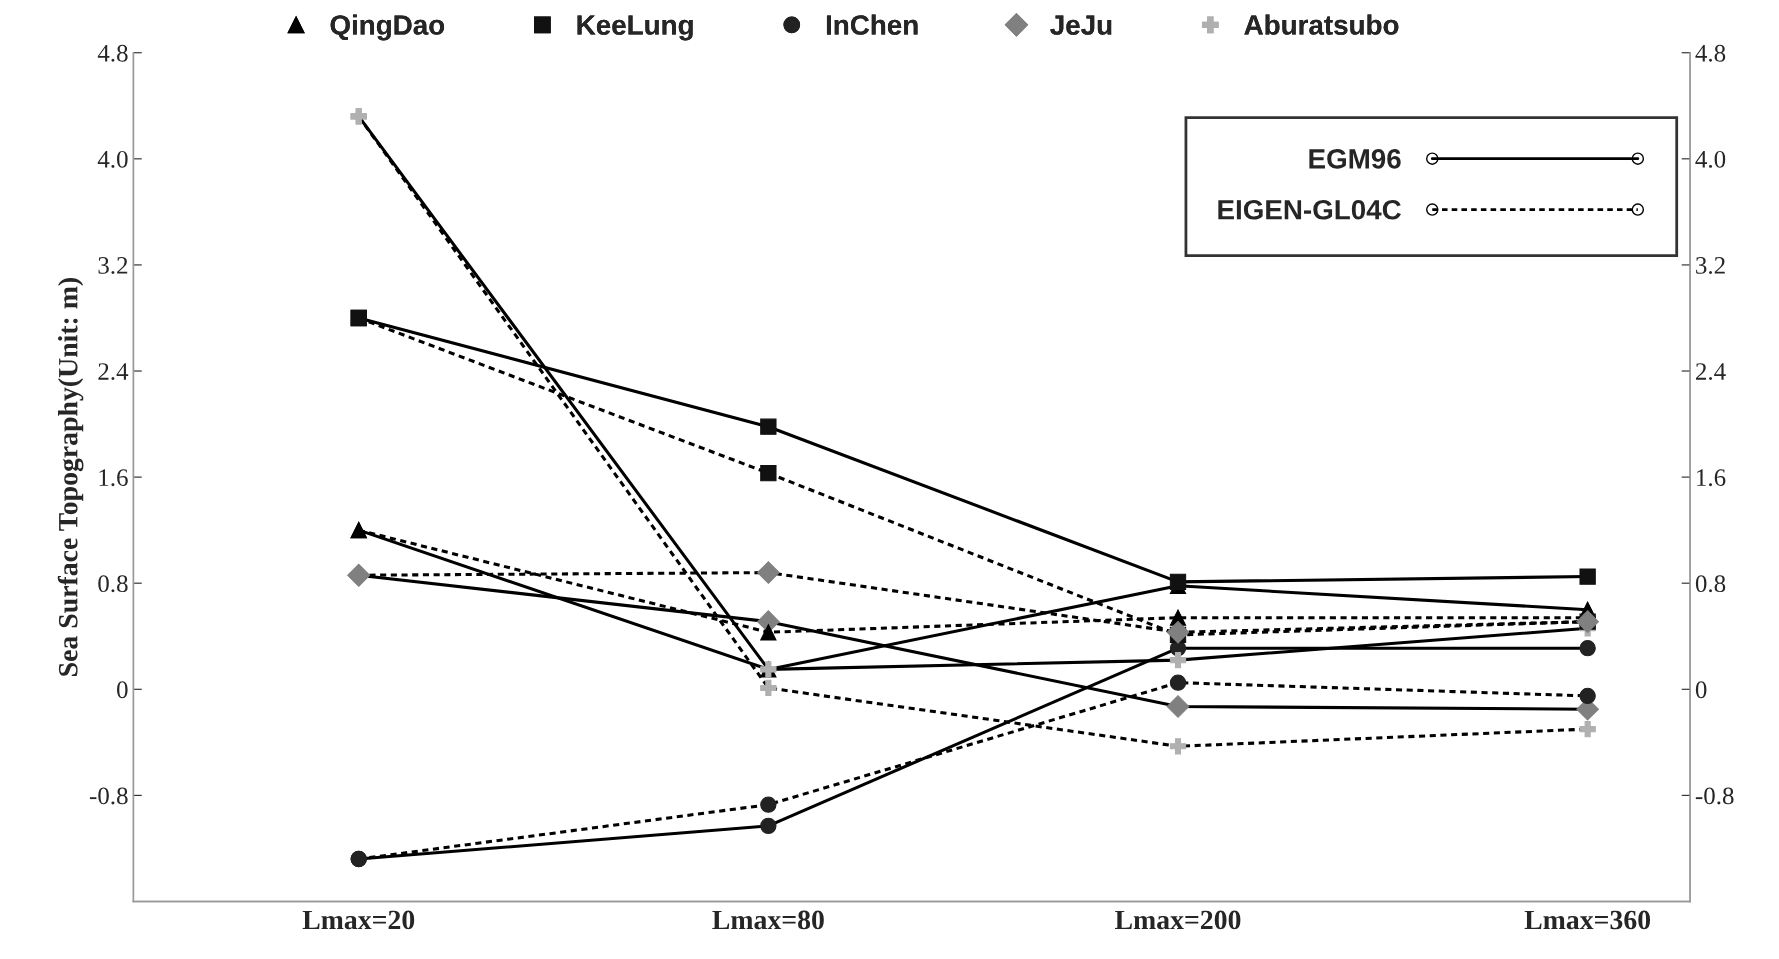  Describe the element at coordinates (1714, 796) in the screenshot. I see `y2-tick-label: -0.8` at that location.